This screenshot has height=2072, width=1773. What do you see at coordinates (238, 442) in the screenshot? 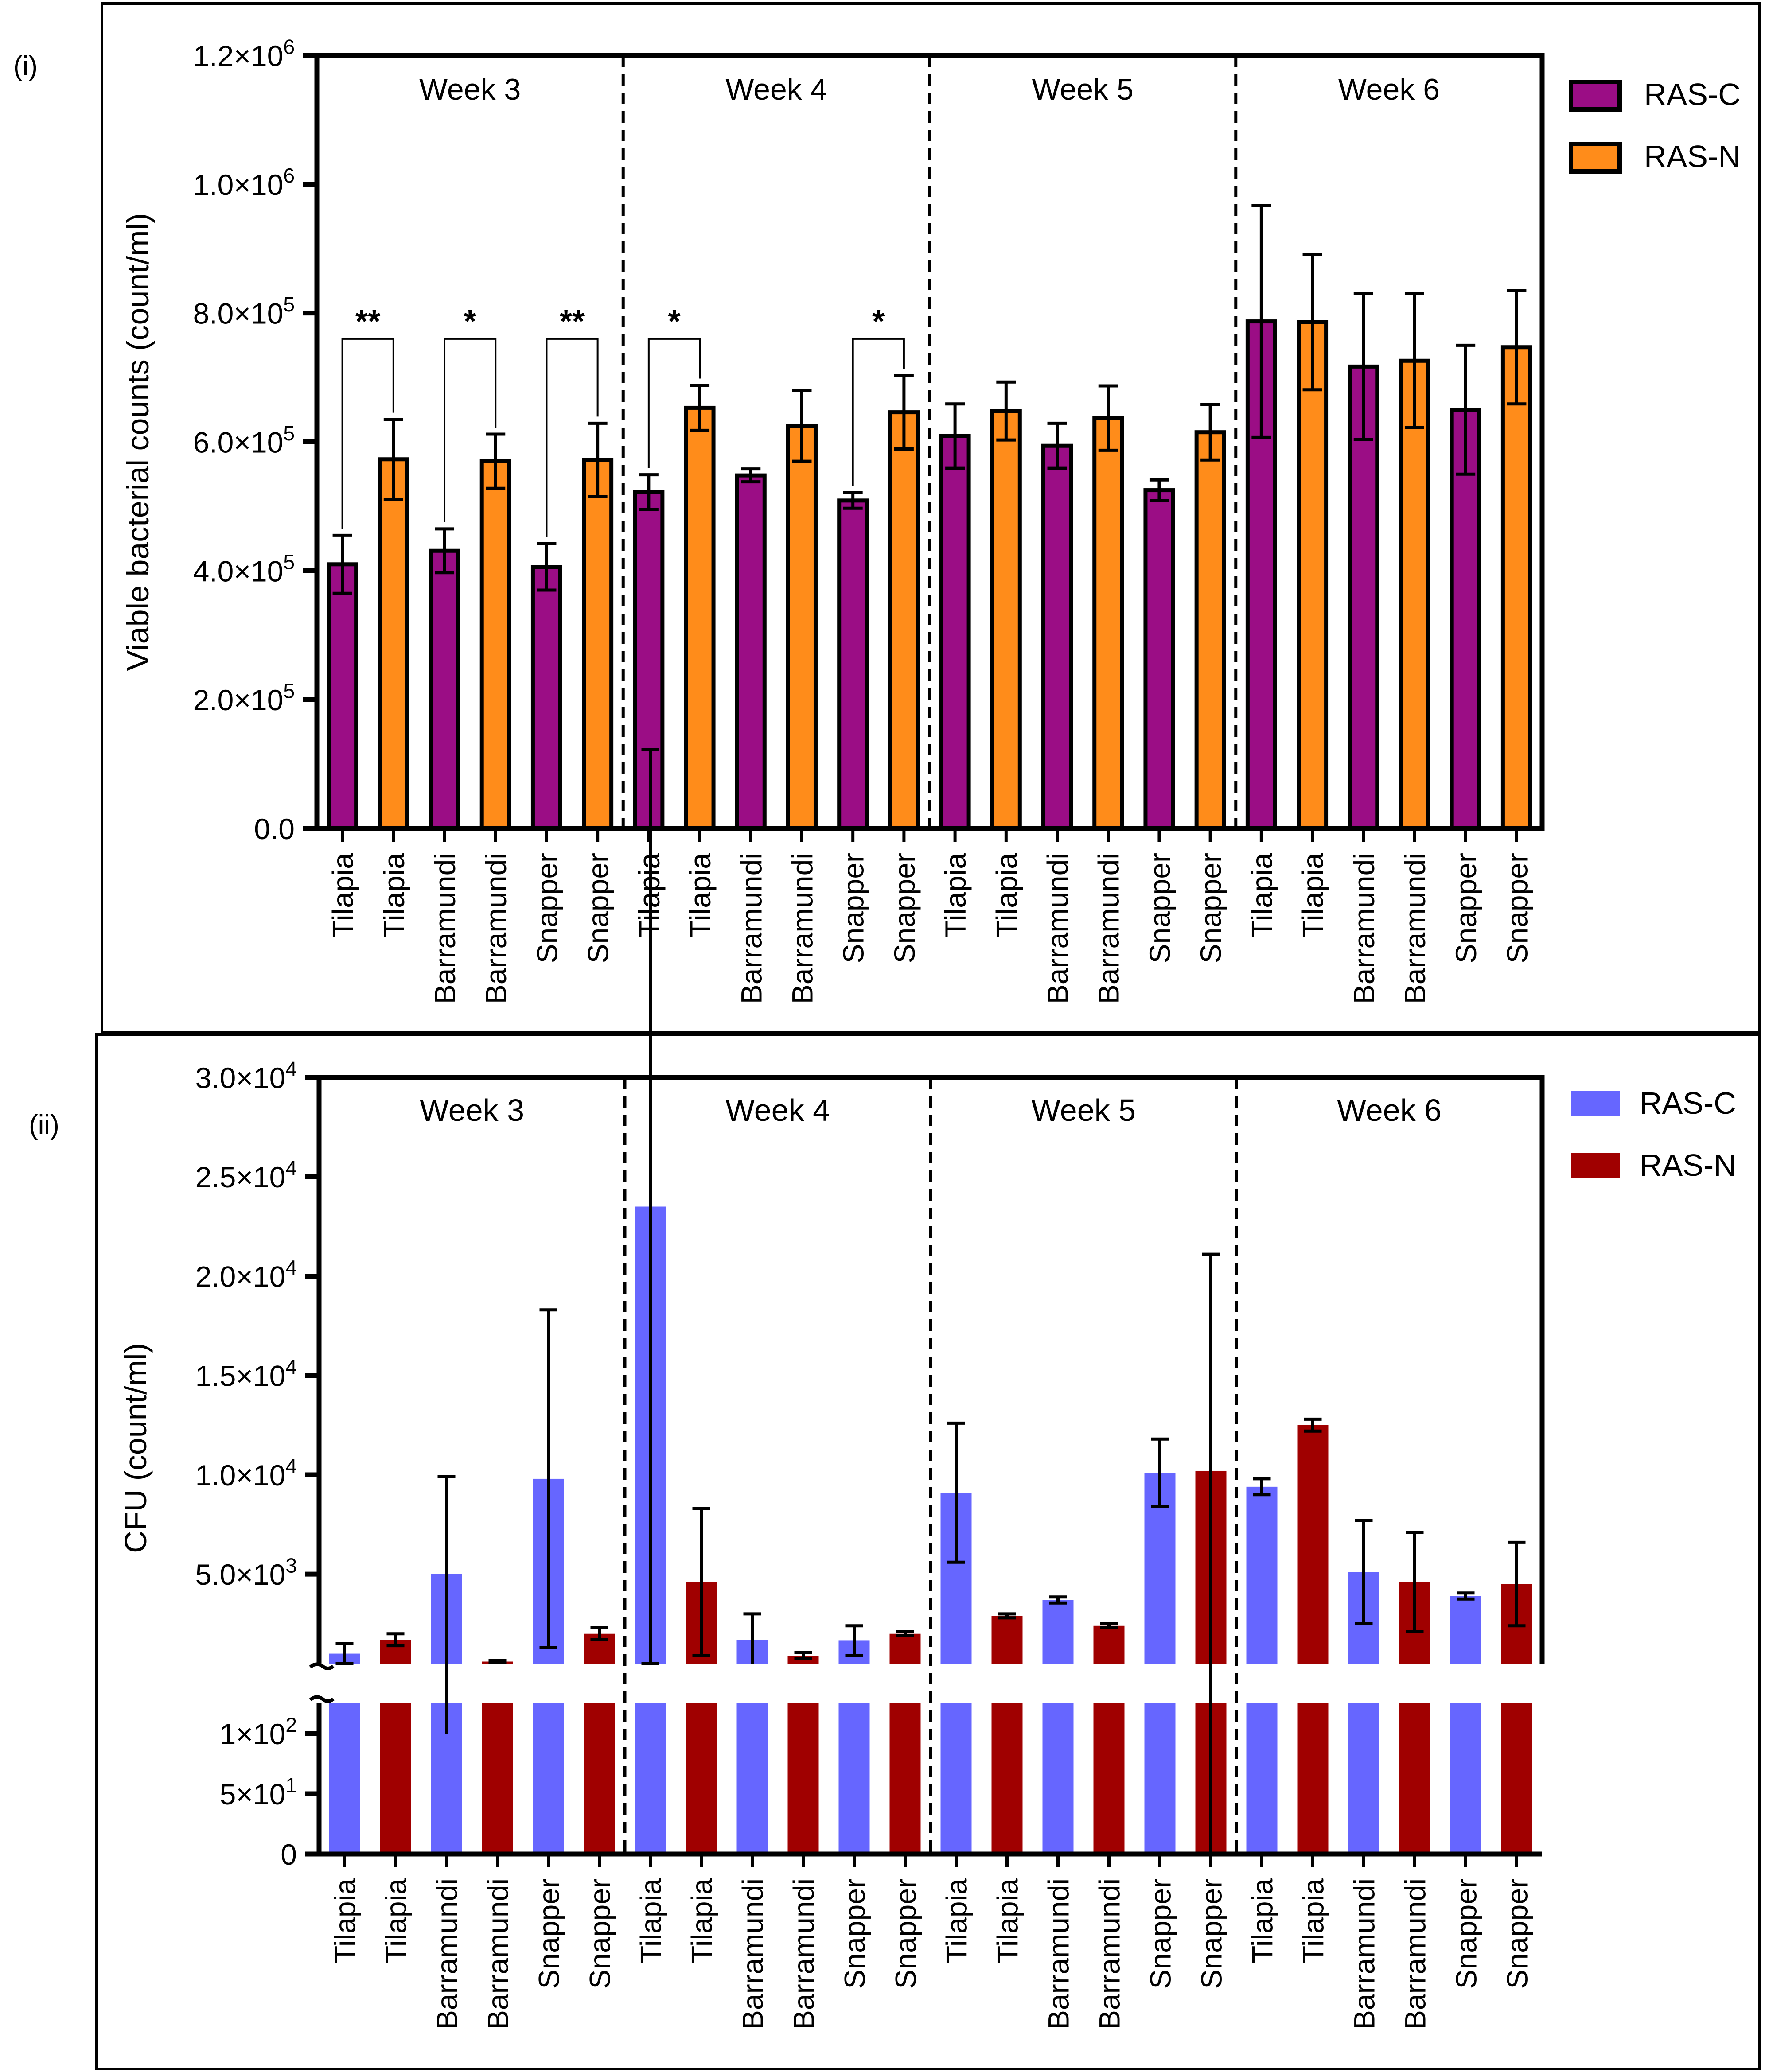
I see `y-tick-label-base: 6.0×10` at bounding box center [238, 442].